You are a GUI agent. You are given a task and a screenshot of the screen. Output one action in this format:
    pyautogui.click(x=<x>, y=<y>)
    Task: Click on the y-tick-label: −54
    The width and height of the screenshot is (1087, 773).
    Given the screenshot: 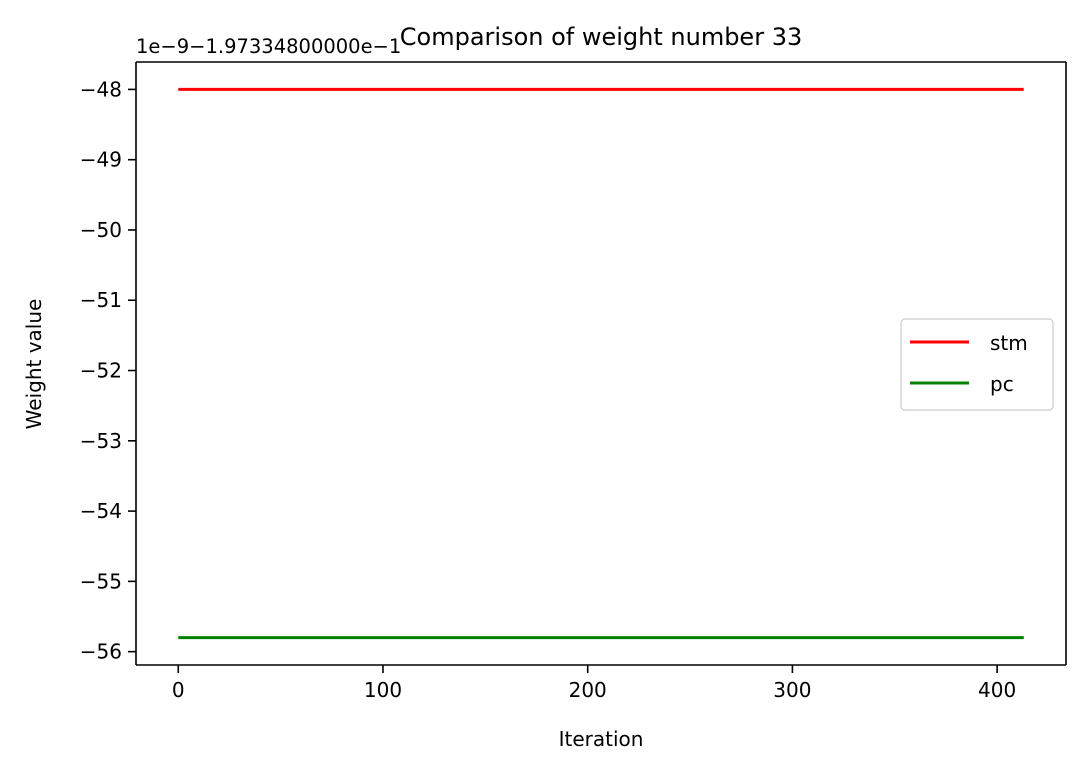 What is the action you would take?
    pyautogui.click(x=101, y=511)
    